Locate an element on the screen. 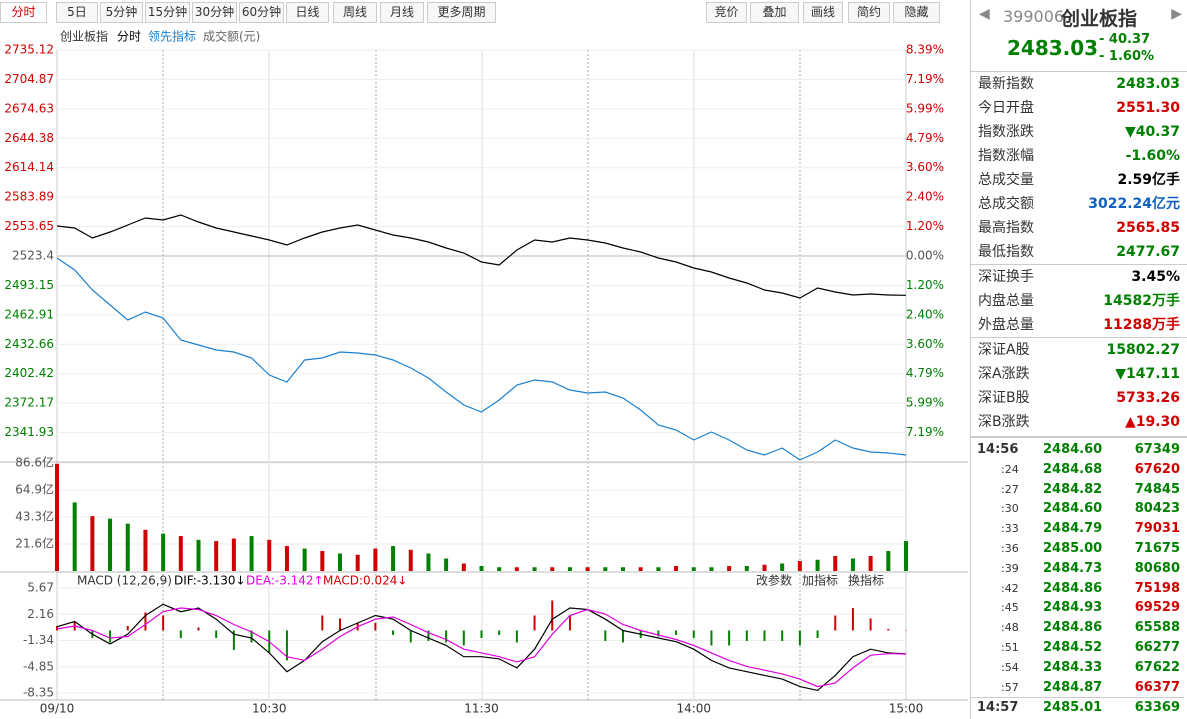 This screenshot has height=719, width=1187. quote-row: 指数涨跌 ▼40.37 is located at coordinates (1077, 132).